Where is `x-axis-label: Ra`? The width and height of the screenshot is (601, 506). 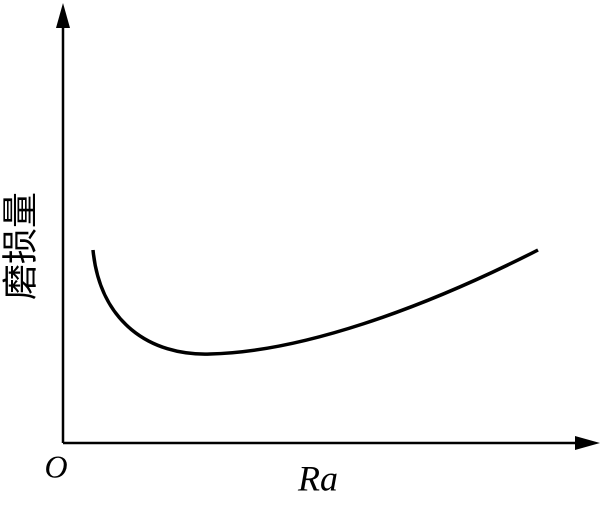 x-axis-label: Ra is located at coordinates (317, 478).